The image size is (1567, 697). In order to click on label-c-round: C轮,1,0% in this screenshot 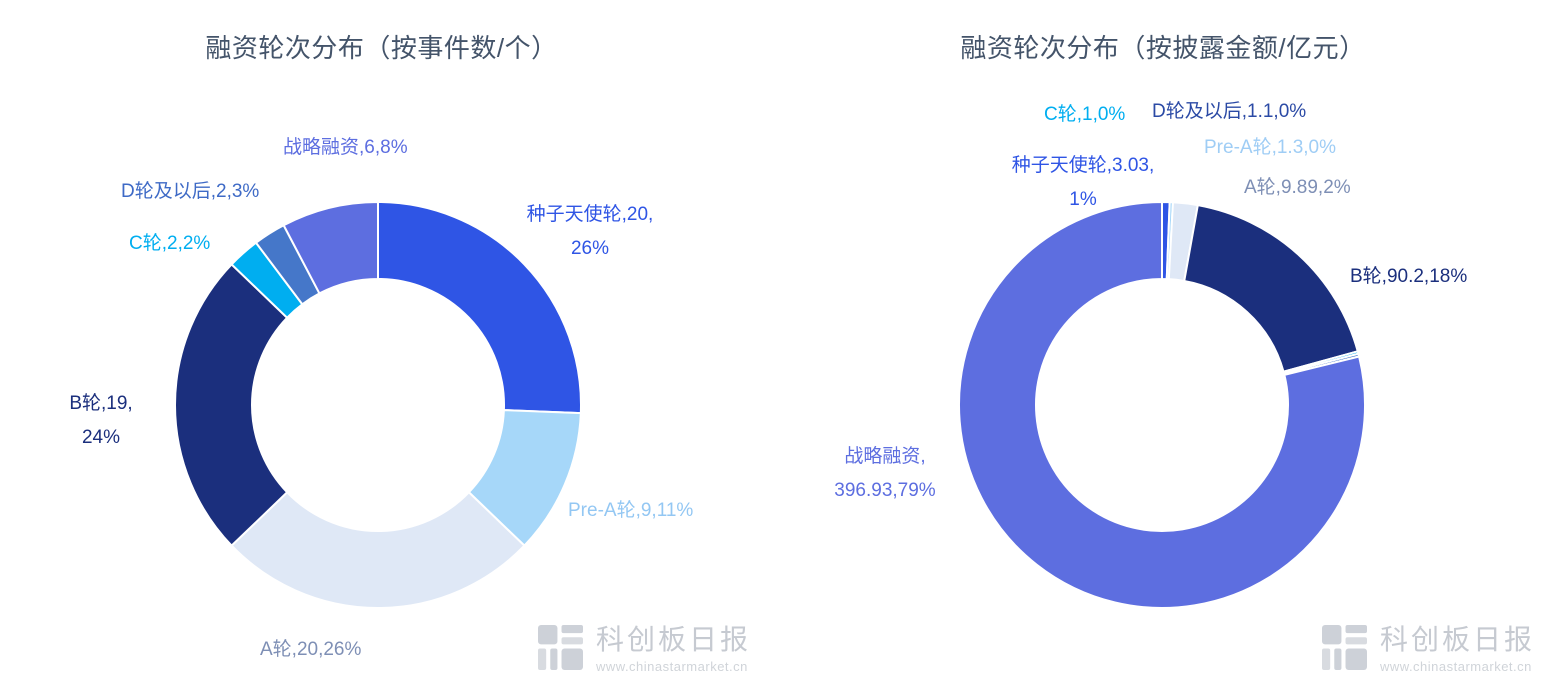, I will do `click(1085, 114)`.